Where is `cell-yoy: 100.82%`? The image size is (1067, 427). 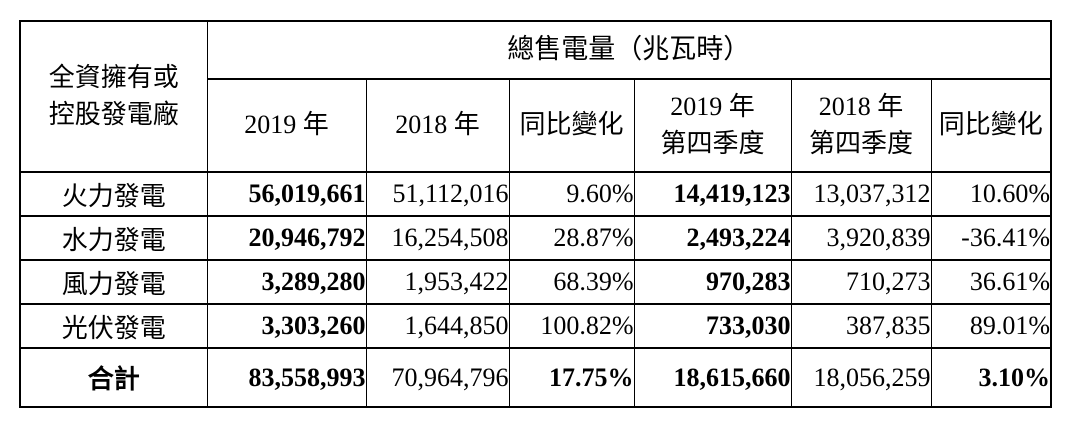
cell-yoy: 100.82% is located at coordinates (571, 326).